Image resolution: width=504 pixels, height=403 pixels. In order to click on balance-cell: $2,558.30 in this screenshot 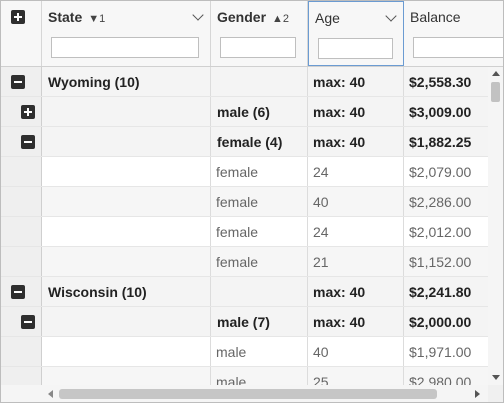, I will do `click(453, 82)`.